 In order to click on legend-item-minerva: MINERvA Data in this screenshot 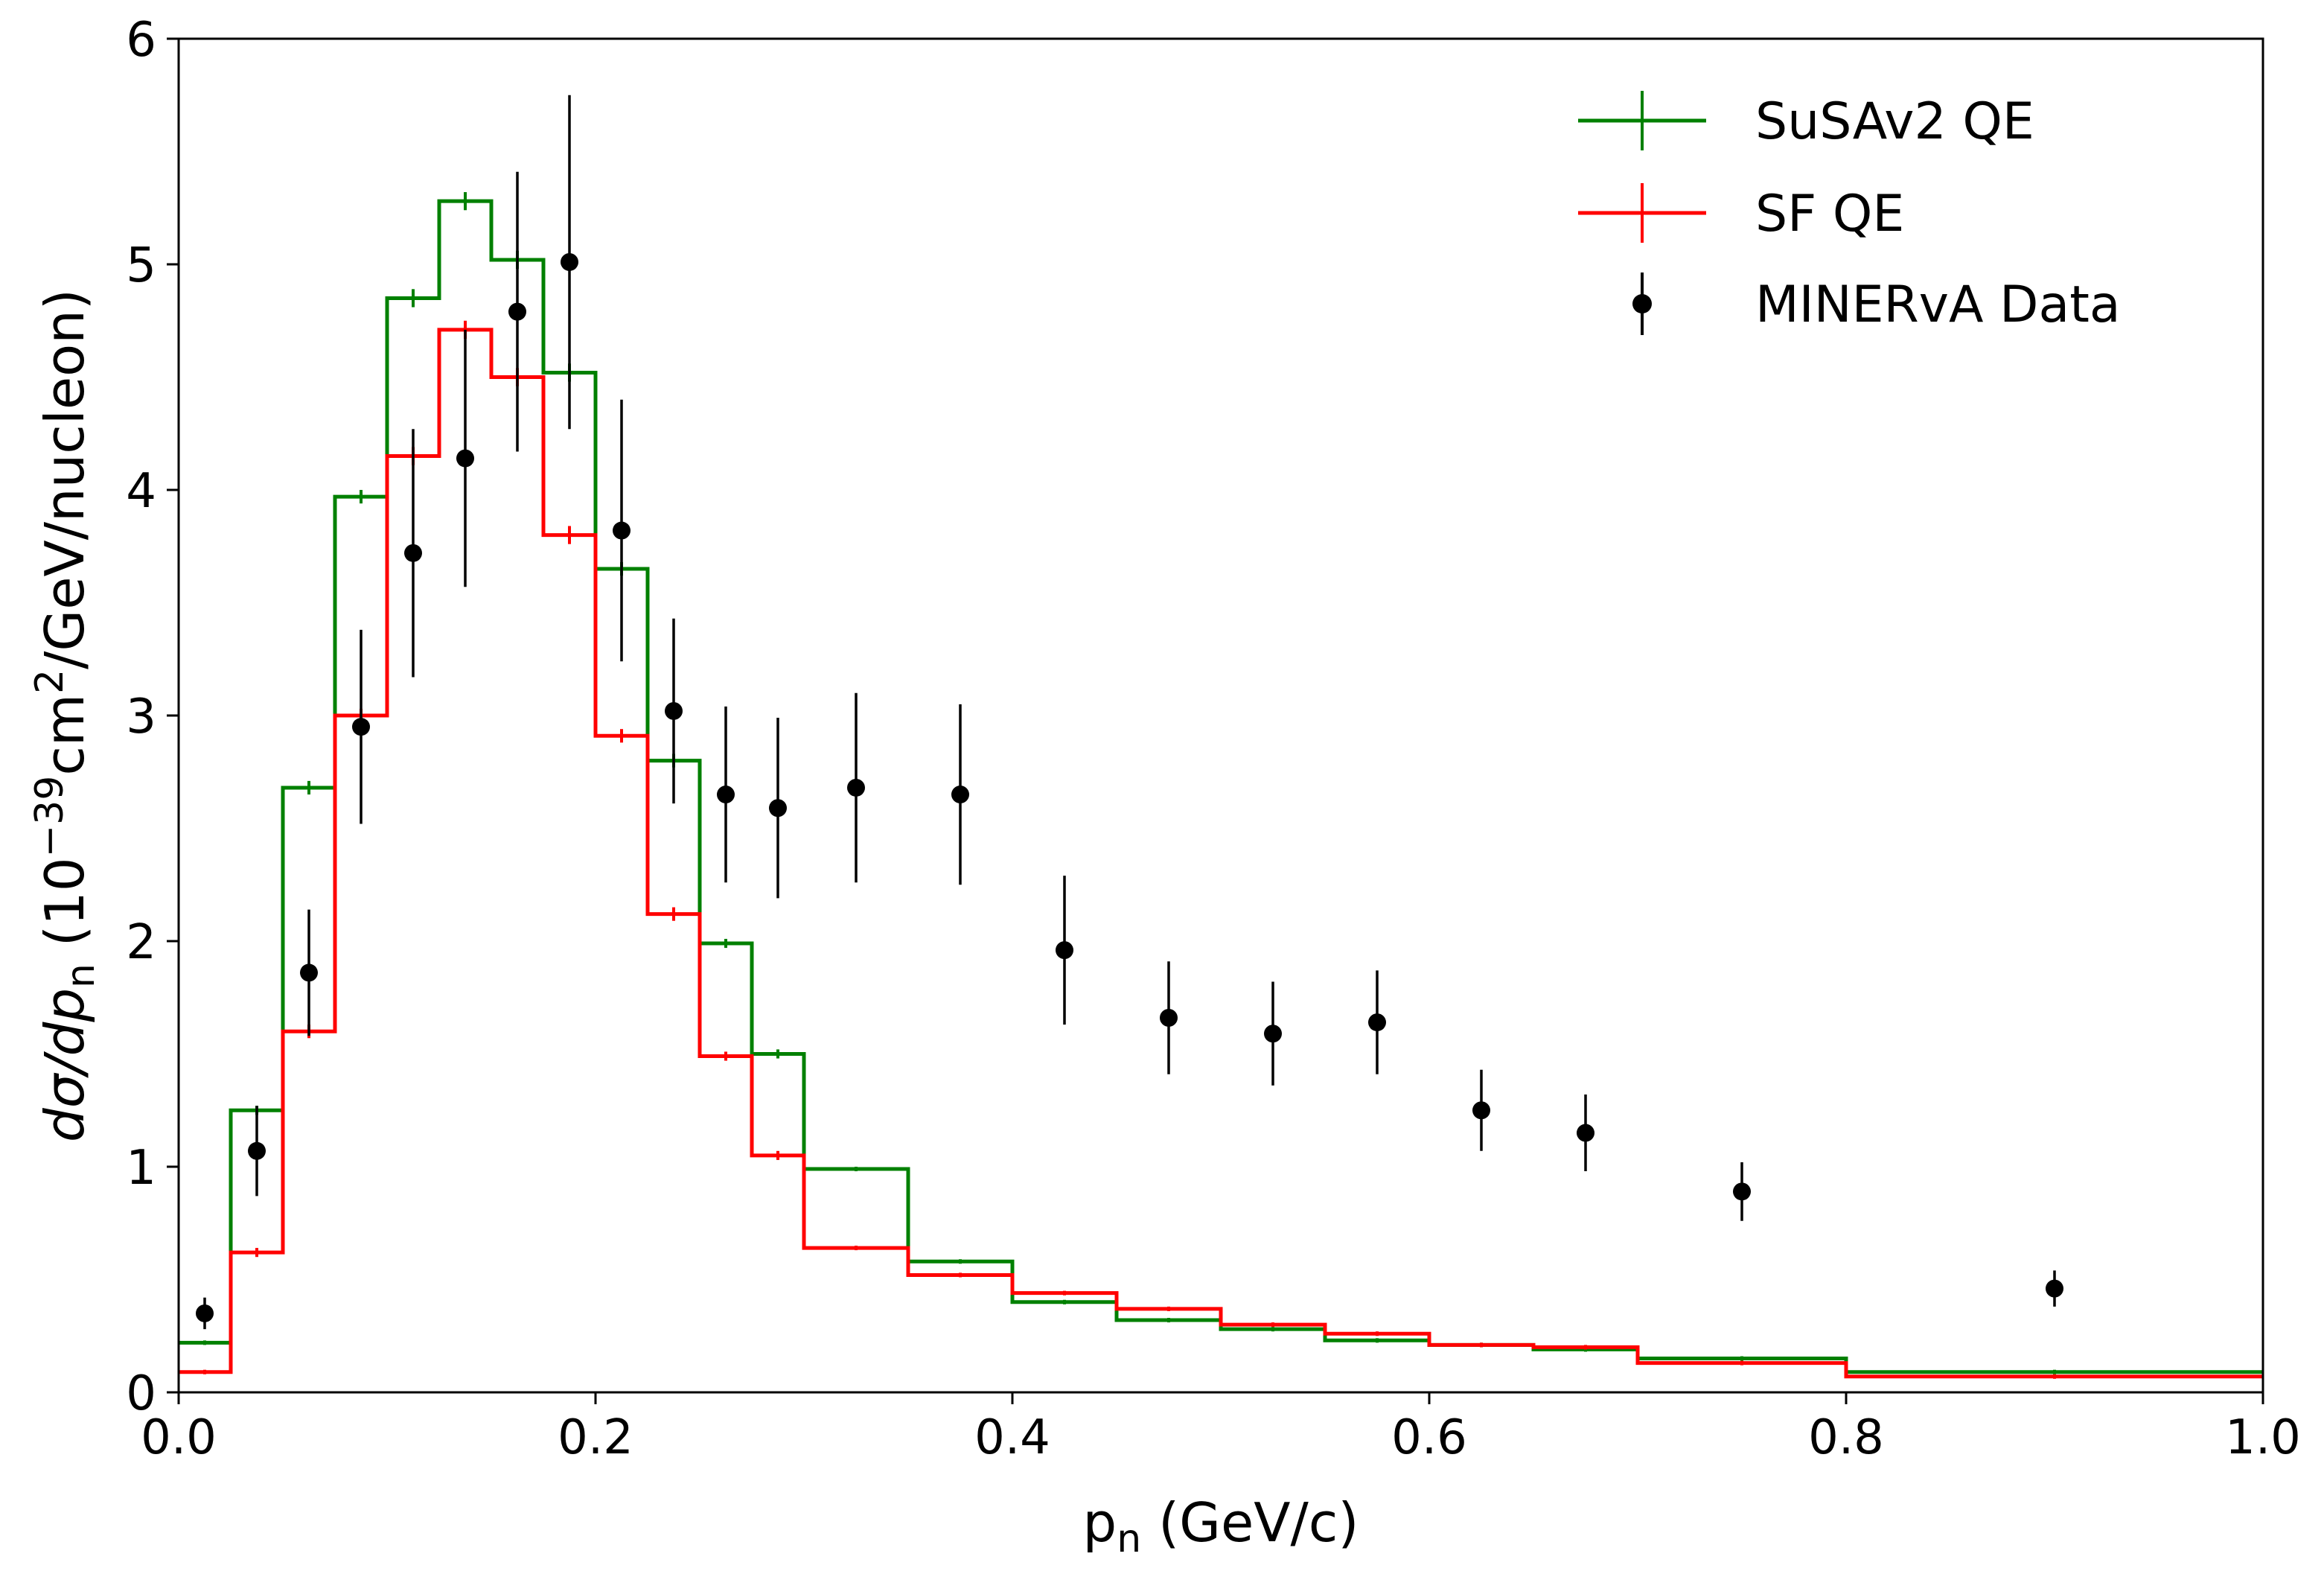, I will do `click(1877, 304)`.